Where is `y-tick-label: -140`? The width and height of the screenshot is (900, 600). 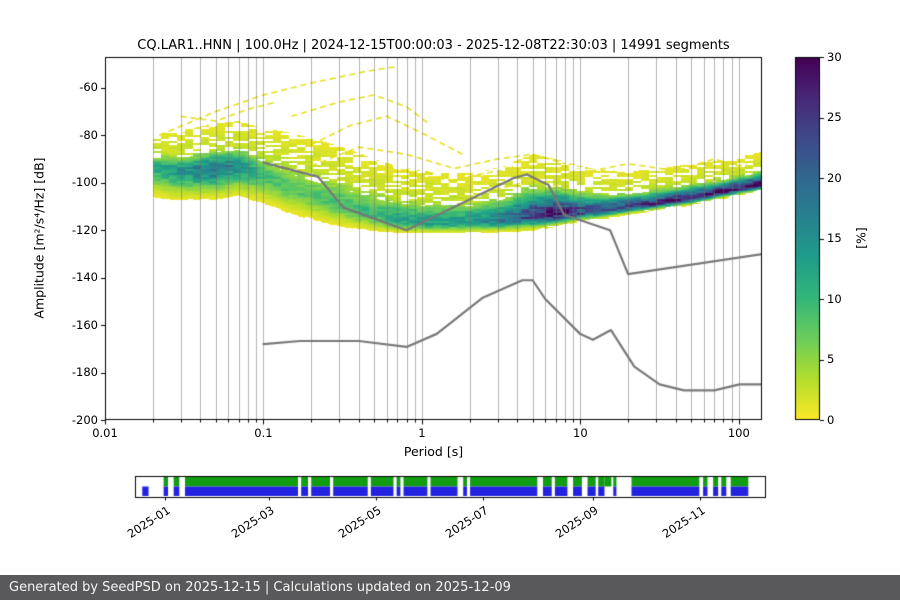 y-tick-label: -140 is located at coordinates (84, 277).